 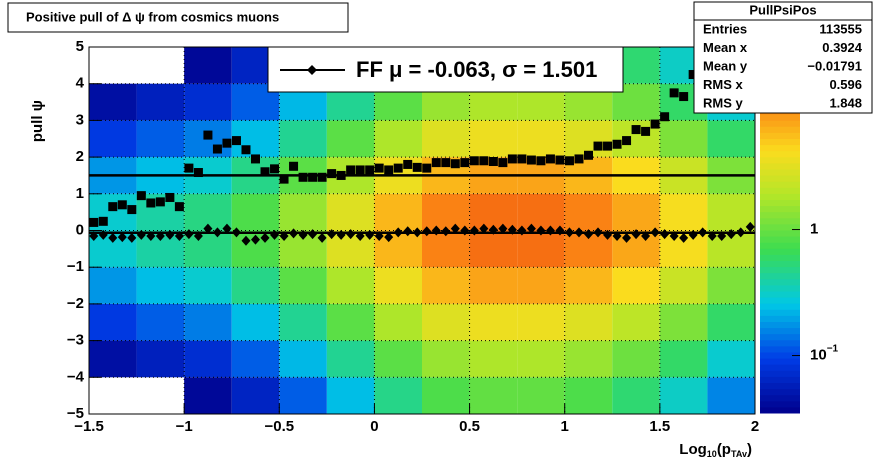 I want to click on stats-label: RMS x, so click(x=723, y=84).